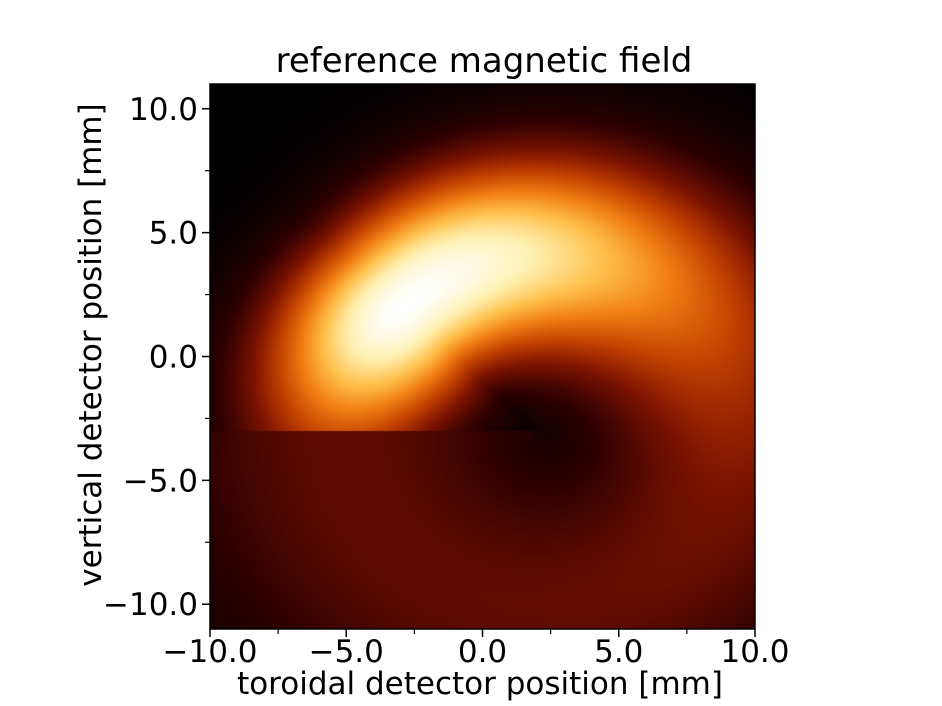 Image resolution: width=942 pixels, height=706 pixels. What do you see at coordinates (210, 652) in the screenshot?
I see `x-tick-label: −10.0` at bounding box center [210, 652].